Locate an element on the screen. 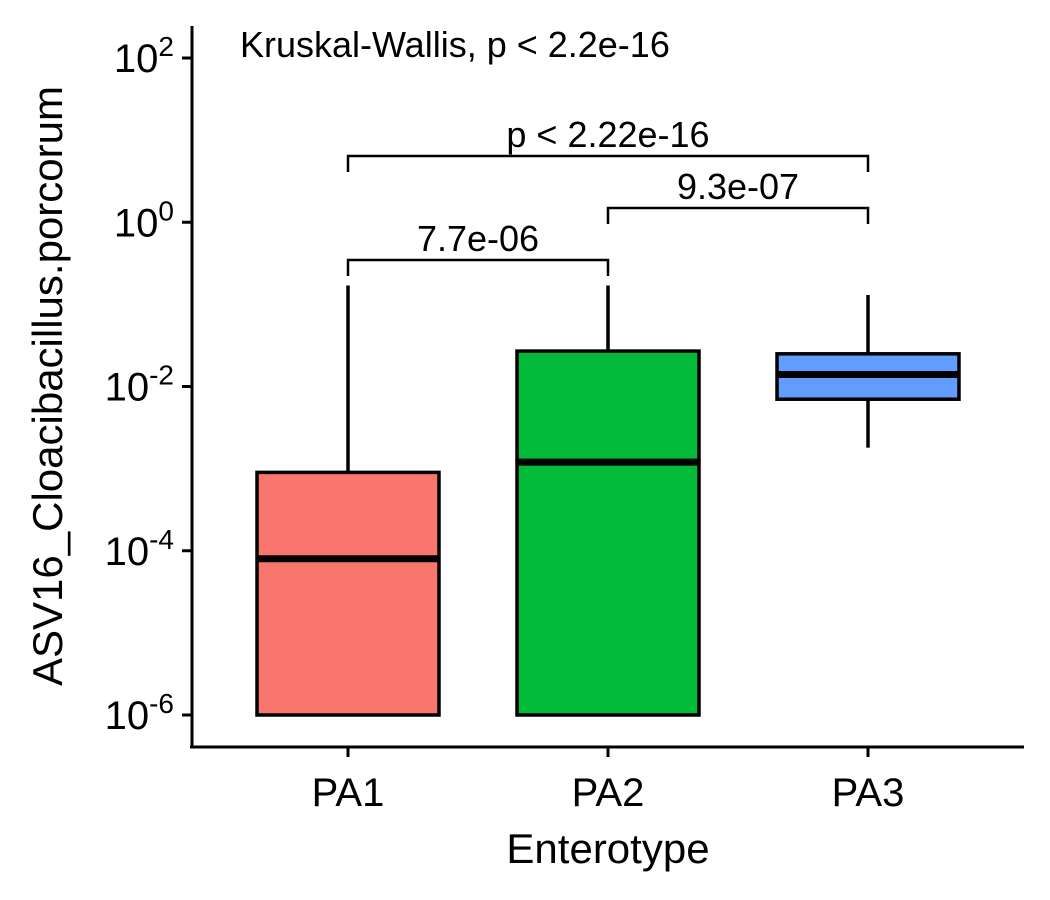 The image size is (1050, 900). x-tick-label: PA3 is located at coordinates (868, 793).